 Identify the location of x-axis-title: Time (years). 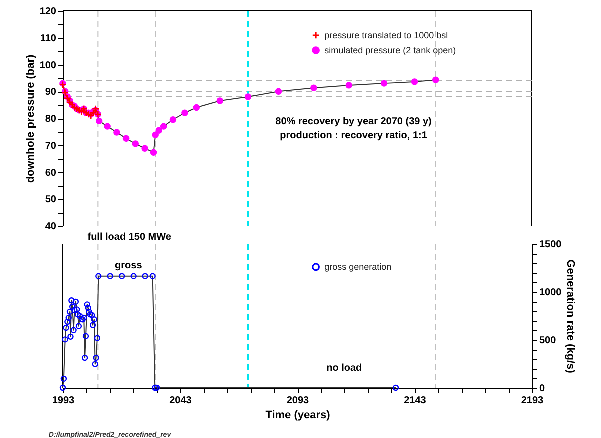
(298, 416).